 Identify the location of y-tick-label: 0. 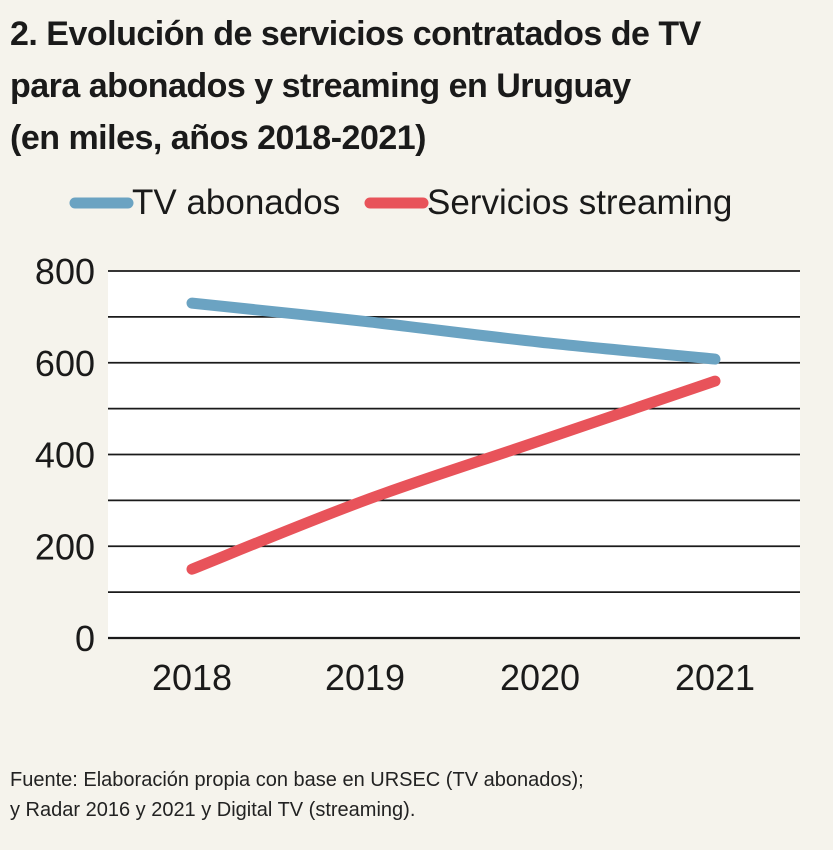
(85, 638).